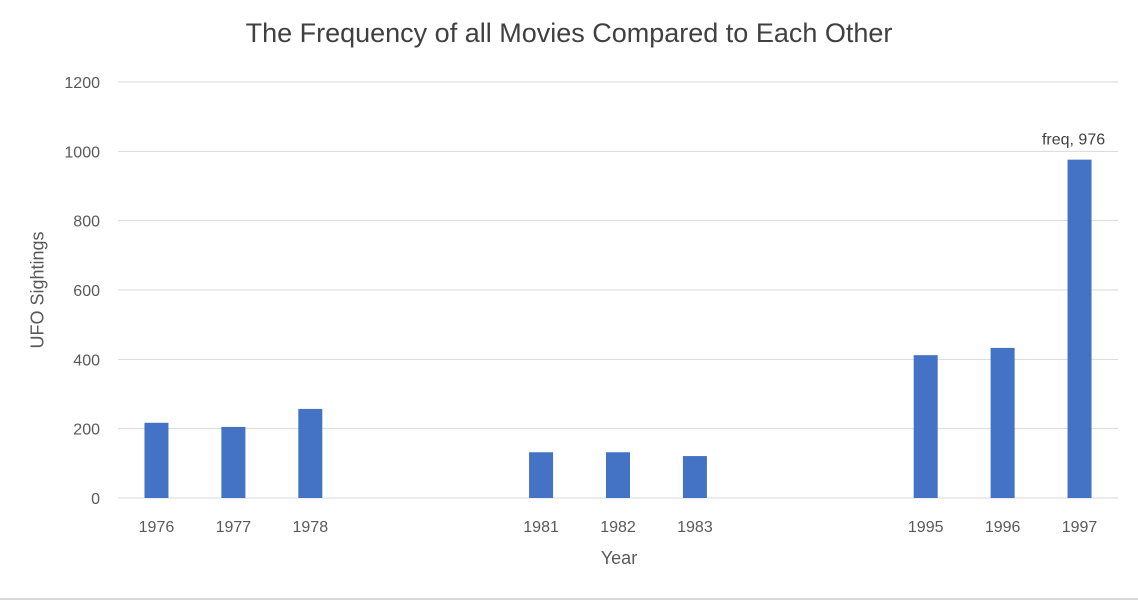 The image size is (1138, 600). Describe the element at coordinates (1073, 140) in the screenshot. I see `data-label: freq, 976` at that location.